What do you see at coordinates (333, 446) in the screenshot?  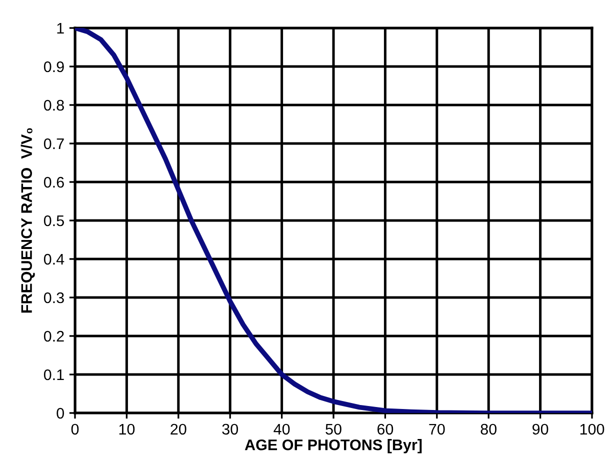 I see `x-axis-title: AGE OF PHOTONS [Byr]` at bounding box center [333, 446].